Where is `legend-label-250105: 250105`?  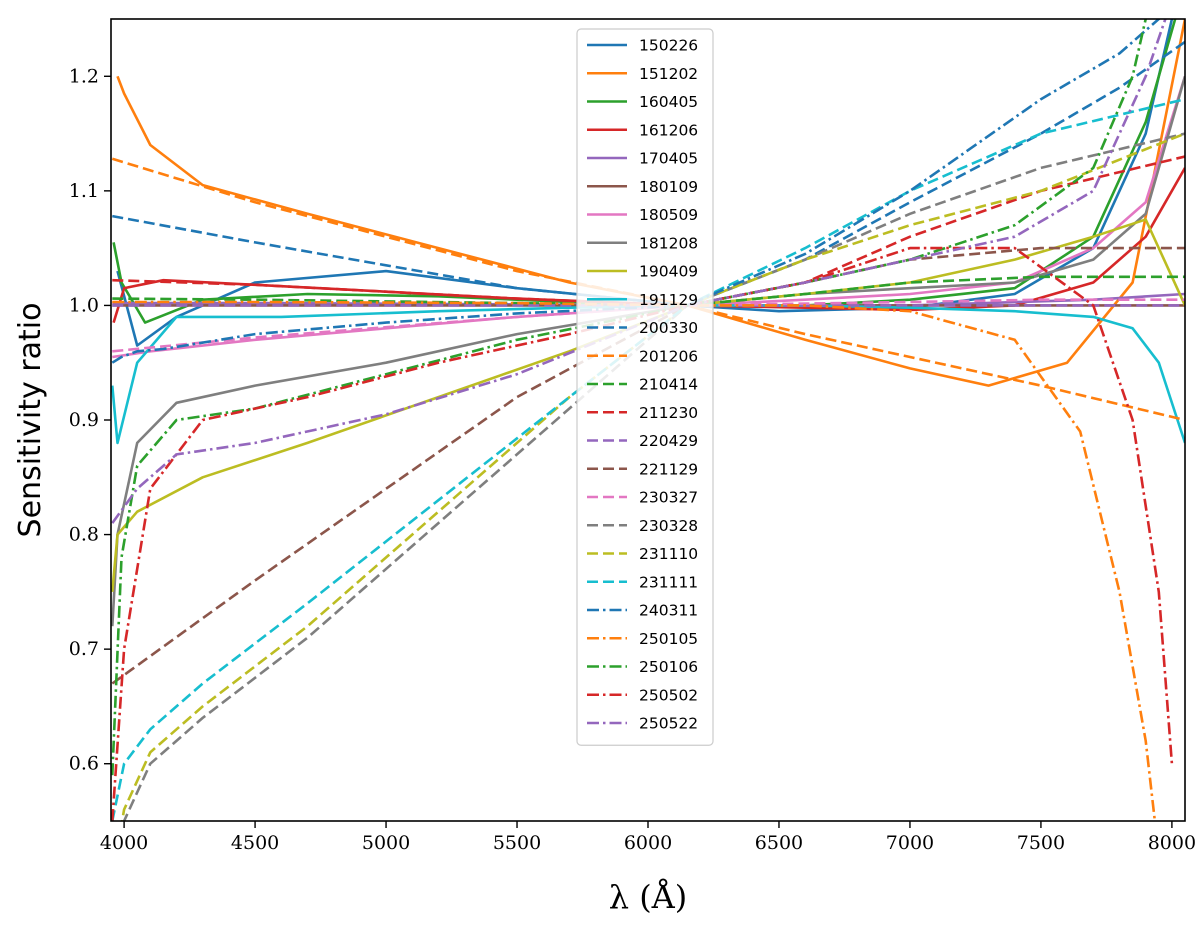
legend-label-250105: 250105 is located at coordinates (668, 639).